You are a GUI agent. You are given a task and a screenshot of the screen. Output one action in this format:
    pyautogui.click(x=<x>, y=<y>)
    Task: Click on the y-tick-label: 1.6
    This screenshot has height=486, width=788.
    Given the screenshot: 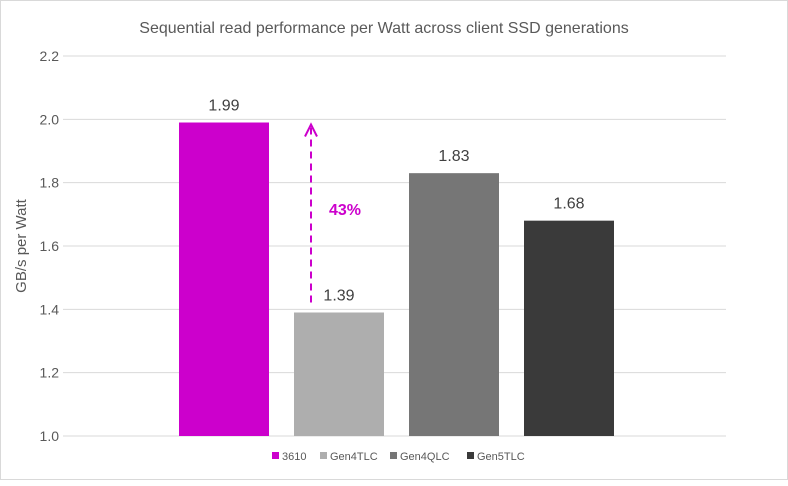 What is the action you would take?
    pyautogui.click(x=50, y=246)
    